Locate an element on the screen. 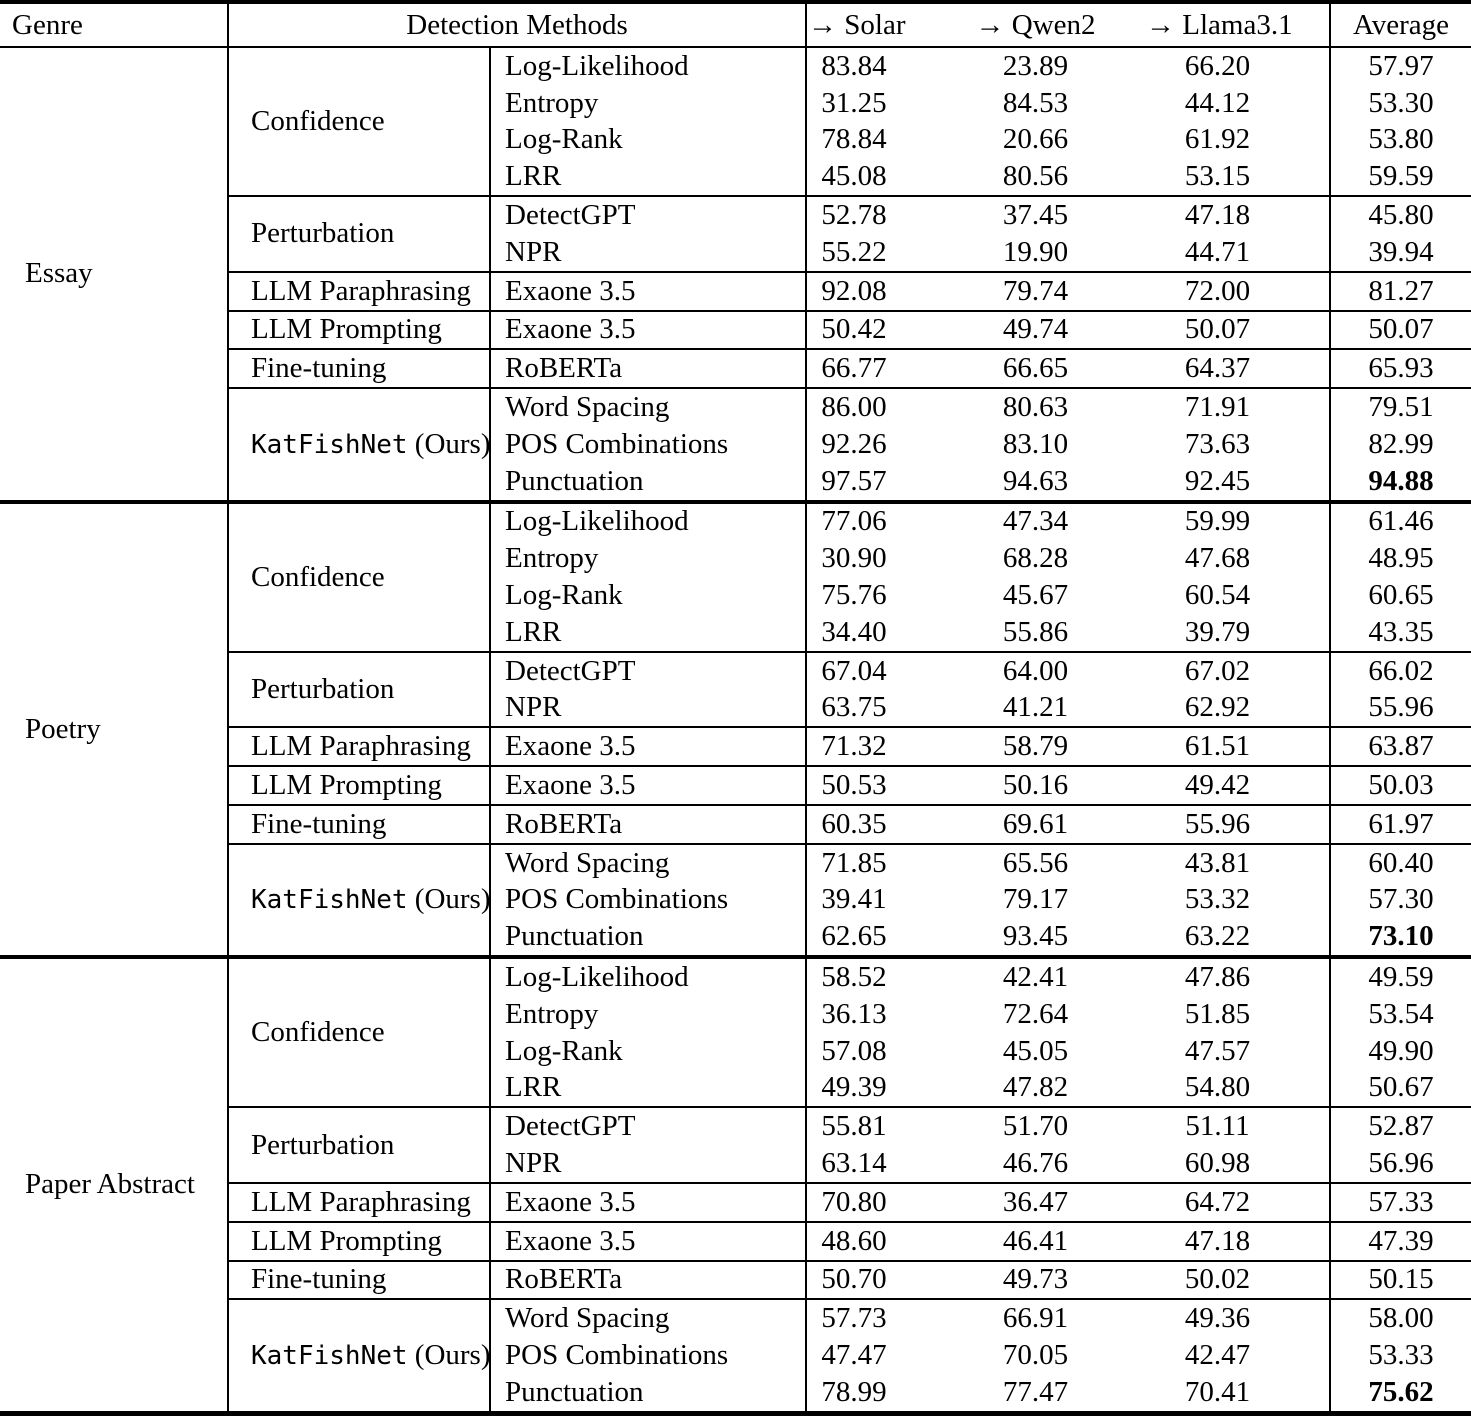 The height and width of the screenshot is (1416, 1471). method-cell: RoBERTa is located at coordinates (649, 368).